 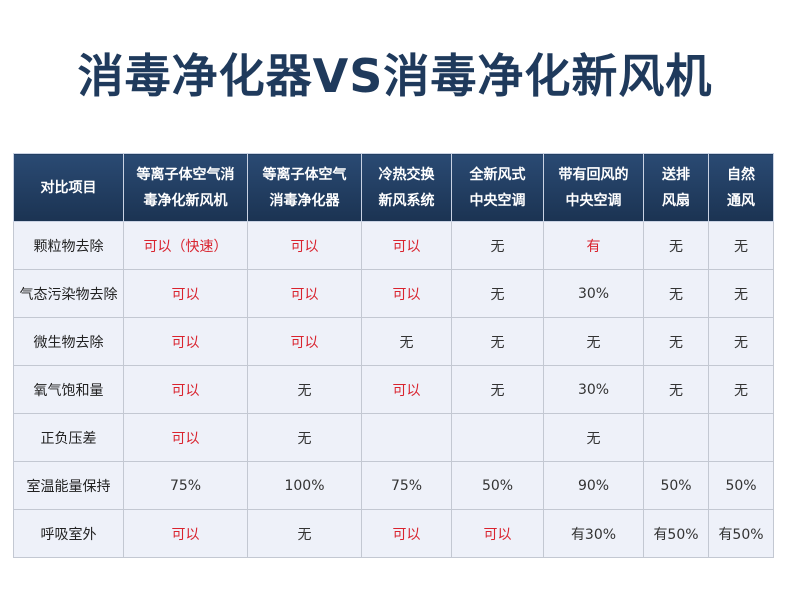 What do you see at coordinates (676, 187) in the screenshot?
I see `header-cell: 送排 风扇` at bounding box center [676, 187].